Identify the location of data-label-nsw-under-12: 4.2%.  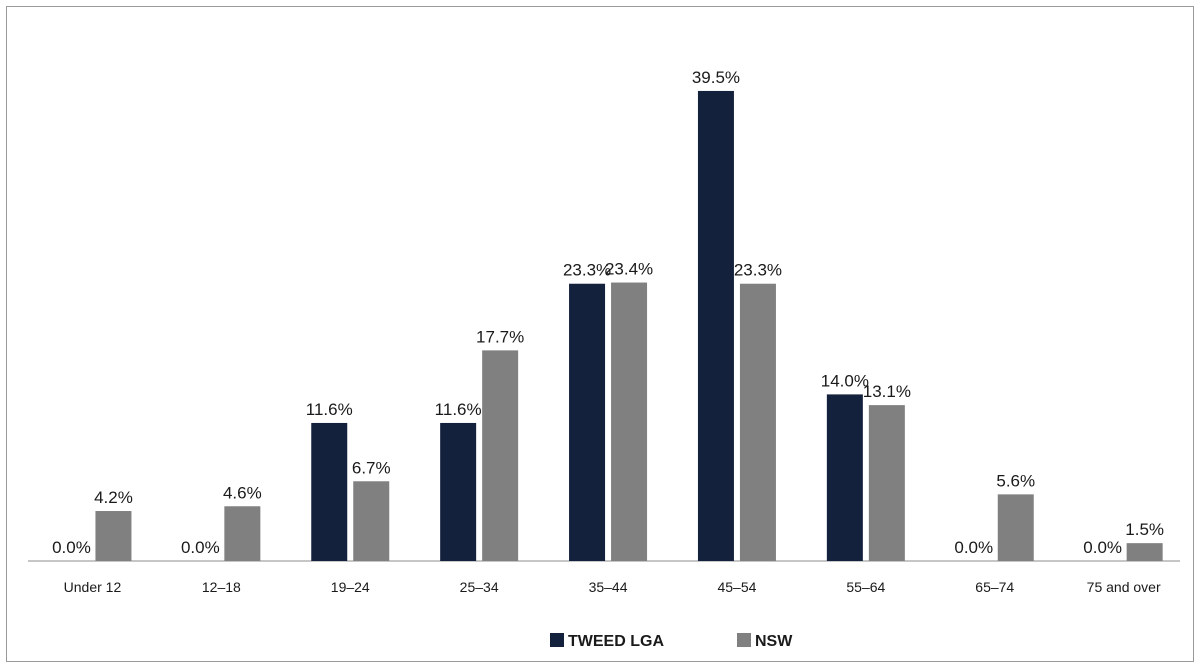
(113, 497).